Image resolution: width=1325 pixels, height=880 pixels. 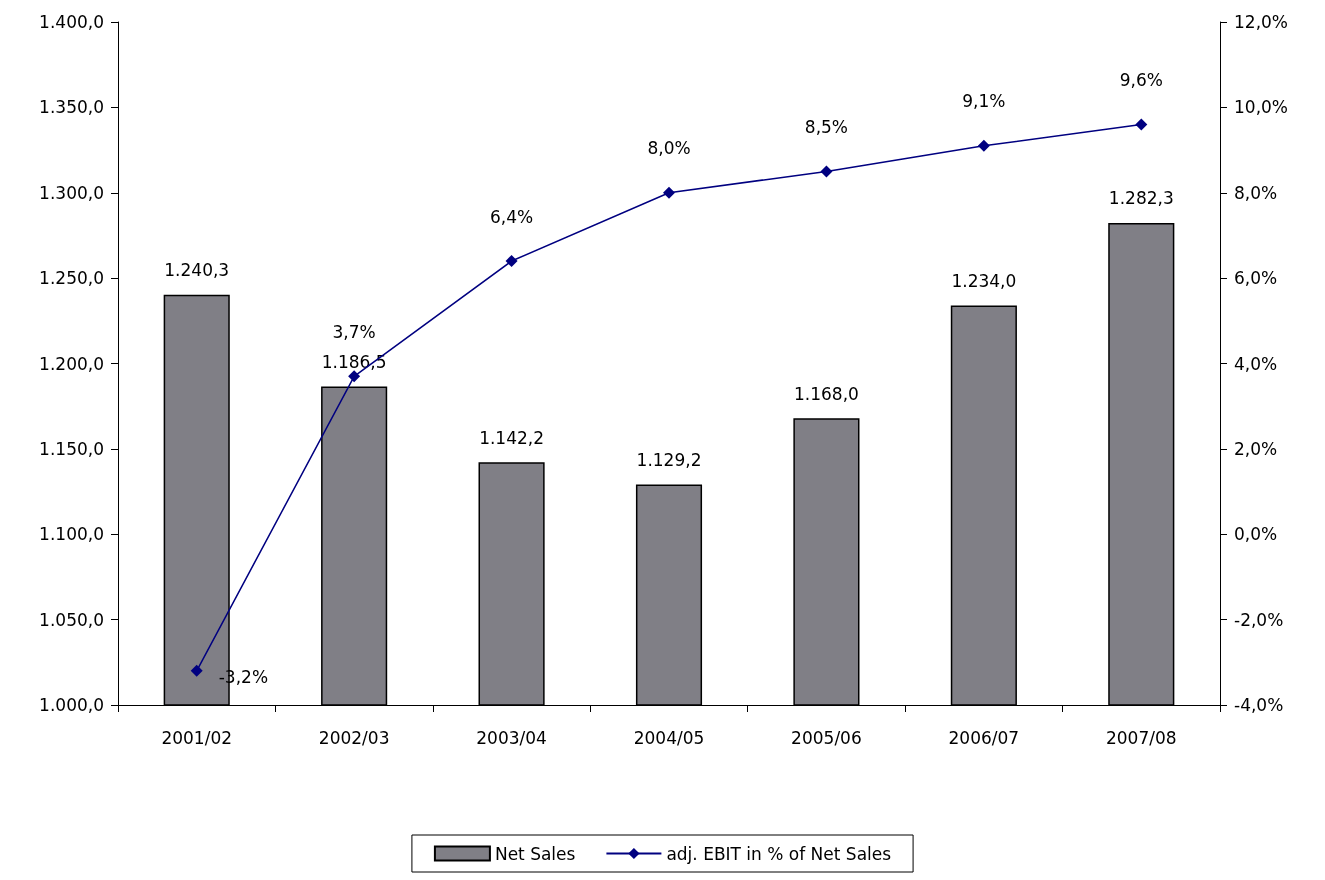 I want to click on x-tick-label: 2003/04, so click(x=511, y=737).